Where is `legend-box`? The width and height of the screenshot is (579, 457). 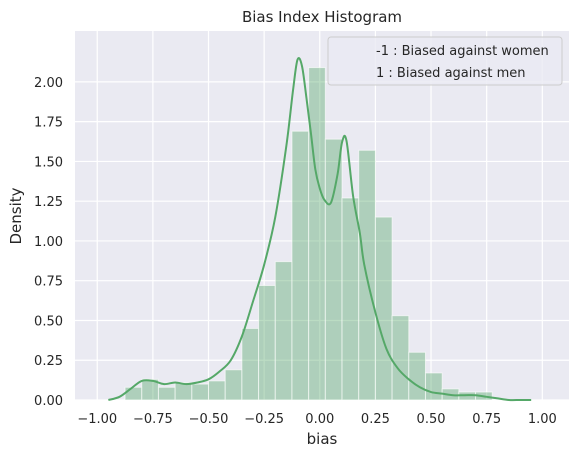 legend-box is located at coordinates (445, 61).